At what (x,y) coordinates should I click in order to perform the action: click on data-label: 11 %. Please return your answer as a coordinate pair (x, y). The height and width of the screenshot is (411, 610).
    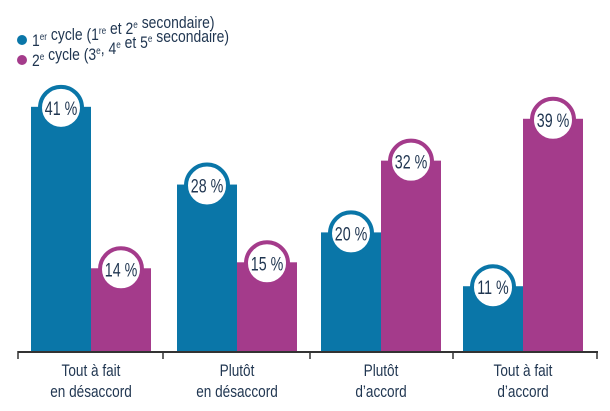
    Looking at the image, I should click on (492, 287).